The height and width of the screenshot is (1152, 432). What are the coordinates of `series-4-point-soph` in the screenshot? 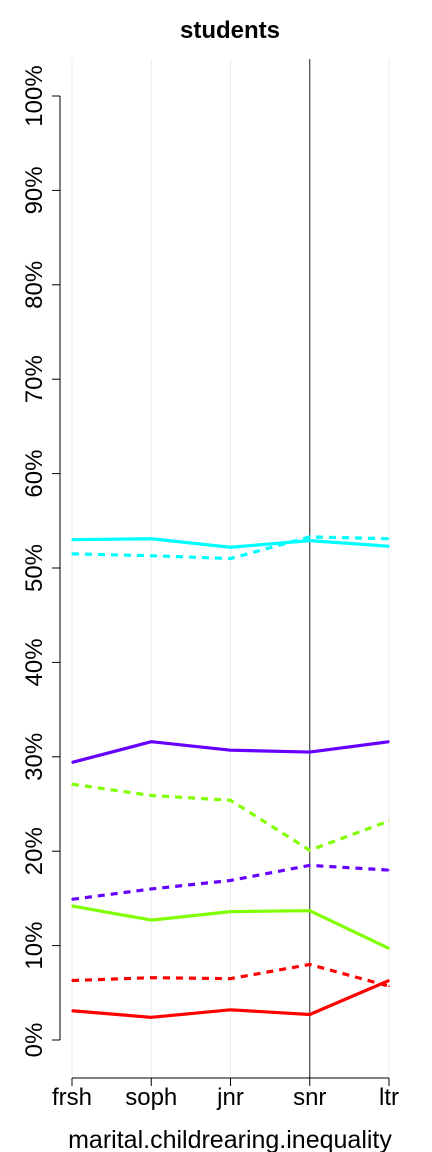 It's located at (151, 889).